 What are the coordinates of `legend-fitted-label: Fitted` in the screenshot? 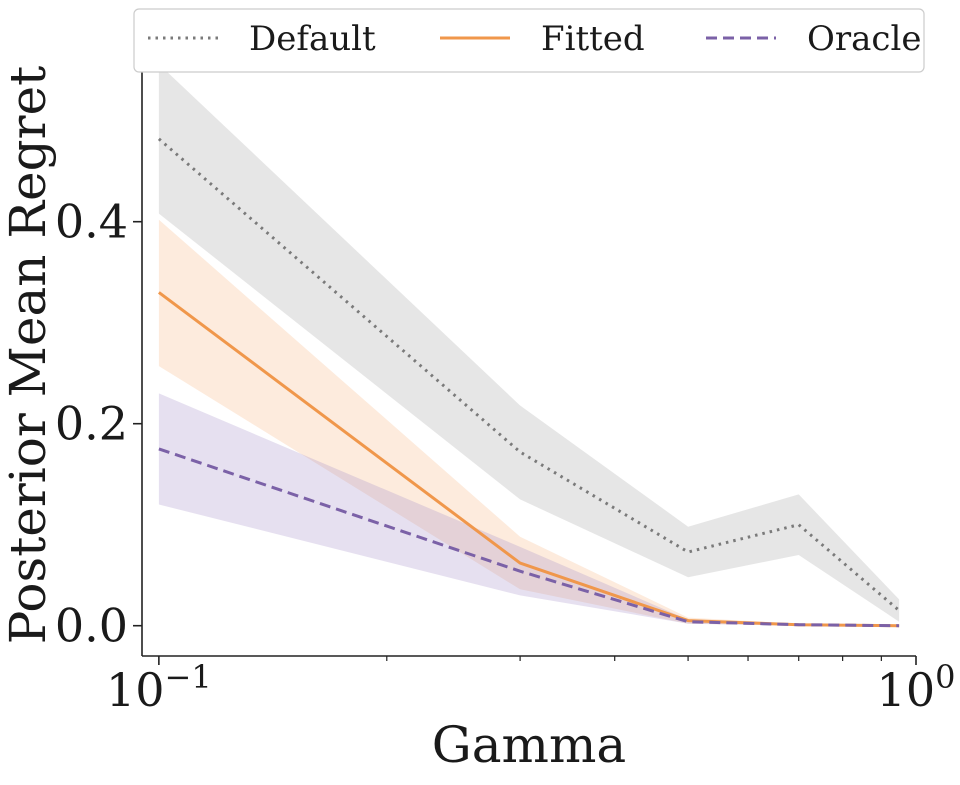 It's located at (593, 39).